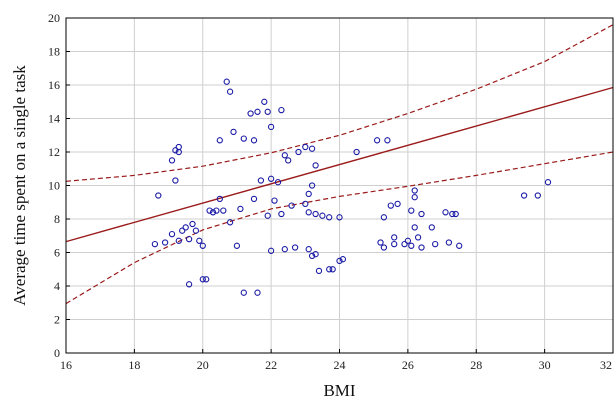 Image resolution: width=616 pixels, height=406 pixels. Describe the element at coordinates (19, 185) in the screenshot. I see `y-axis-title: Average time spent on a single task` at that location.